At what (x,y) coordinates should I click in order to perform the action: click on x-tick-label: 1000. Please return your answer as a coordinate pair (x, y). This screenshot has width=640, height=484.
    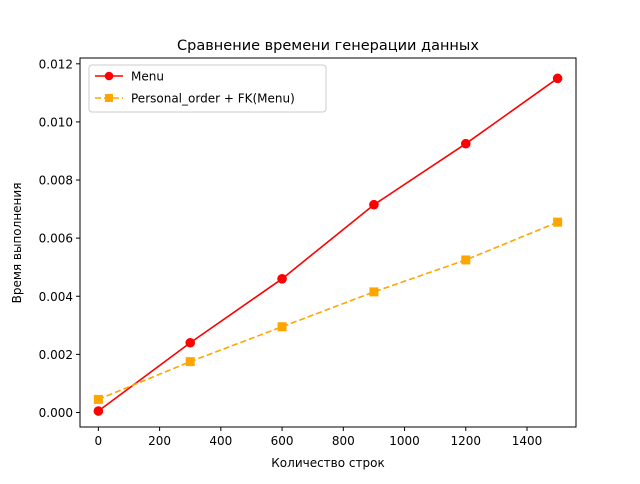
    Looking at the image, I should click on (404, 441).